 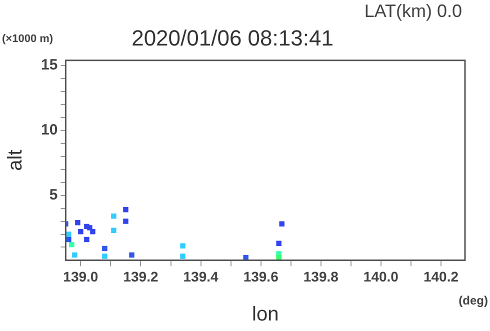 What do you see at coordinates (473, 300) in the screenshot?
I see `text: (deg)` at bounding box center [473, 300].